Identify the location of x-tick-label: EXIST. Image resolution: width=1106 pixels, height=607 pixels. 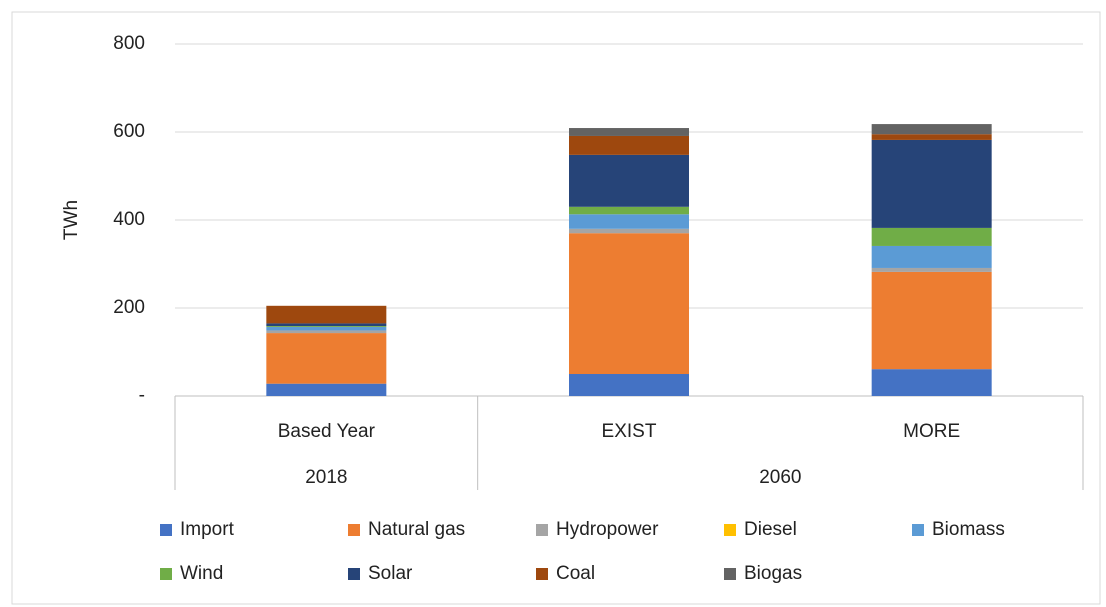
(629, 431).